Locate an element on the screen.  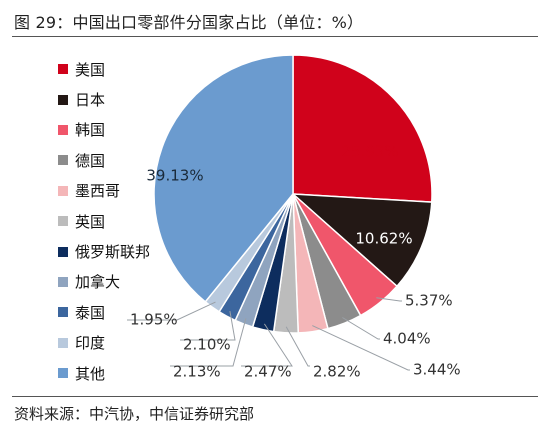
data-label-1: 25.93% is located at coordinates (369, 152).